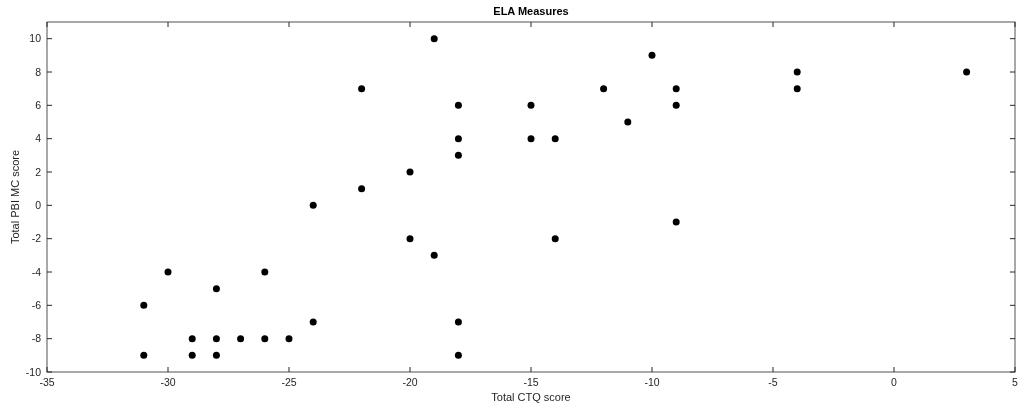 The height and width of the screenshot is (412, 1018). Describe the element at coordinates (38, 71) in the screenshot. I see `y-tick-label: 8` at that location.